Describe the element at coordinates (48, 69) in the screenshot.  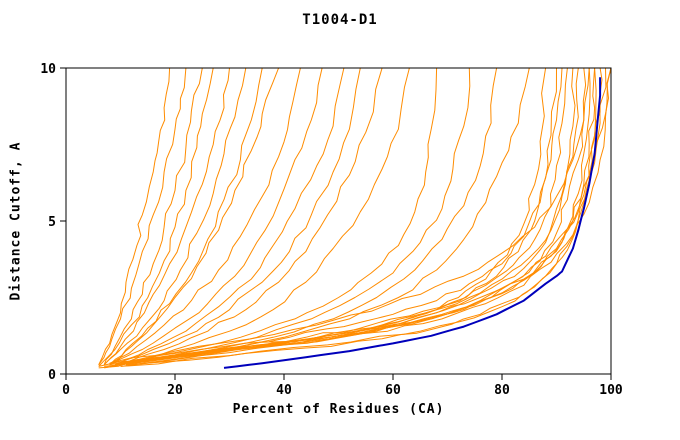
I see `y-tick-label: 10` at that location.